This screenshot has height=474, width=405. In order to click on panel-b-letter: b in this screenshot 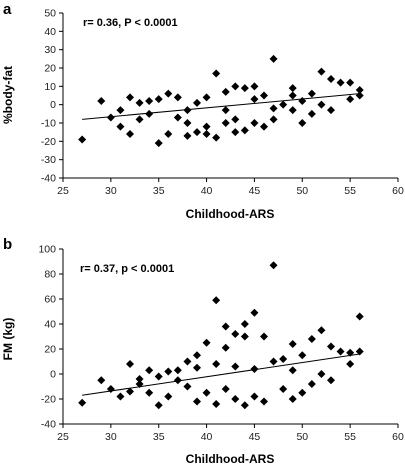, I will do `click(7, 244)`.